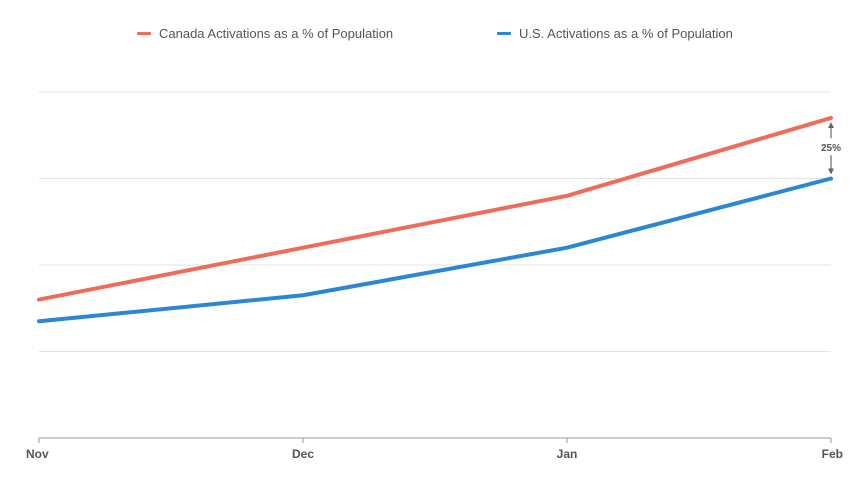 The height and width of the screenshot is (488, 854). What do you see at coordinates (303, 454) in the screenshot?
I see `x-tick-label: Dec` at bounding box center [303, 454].